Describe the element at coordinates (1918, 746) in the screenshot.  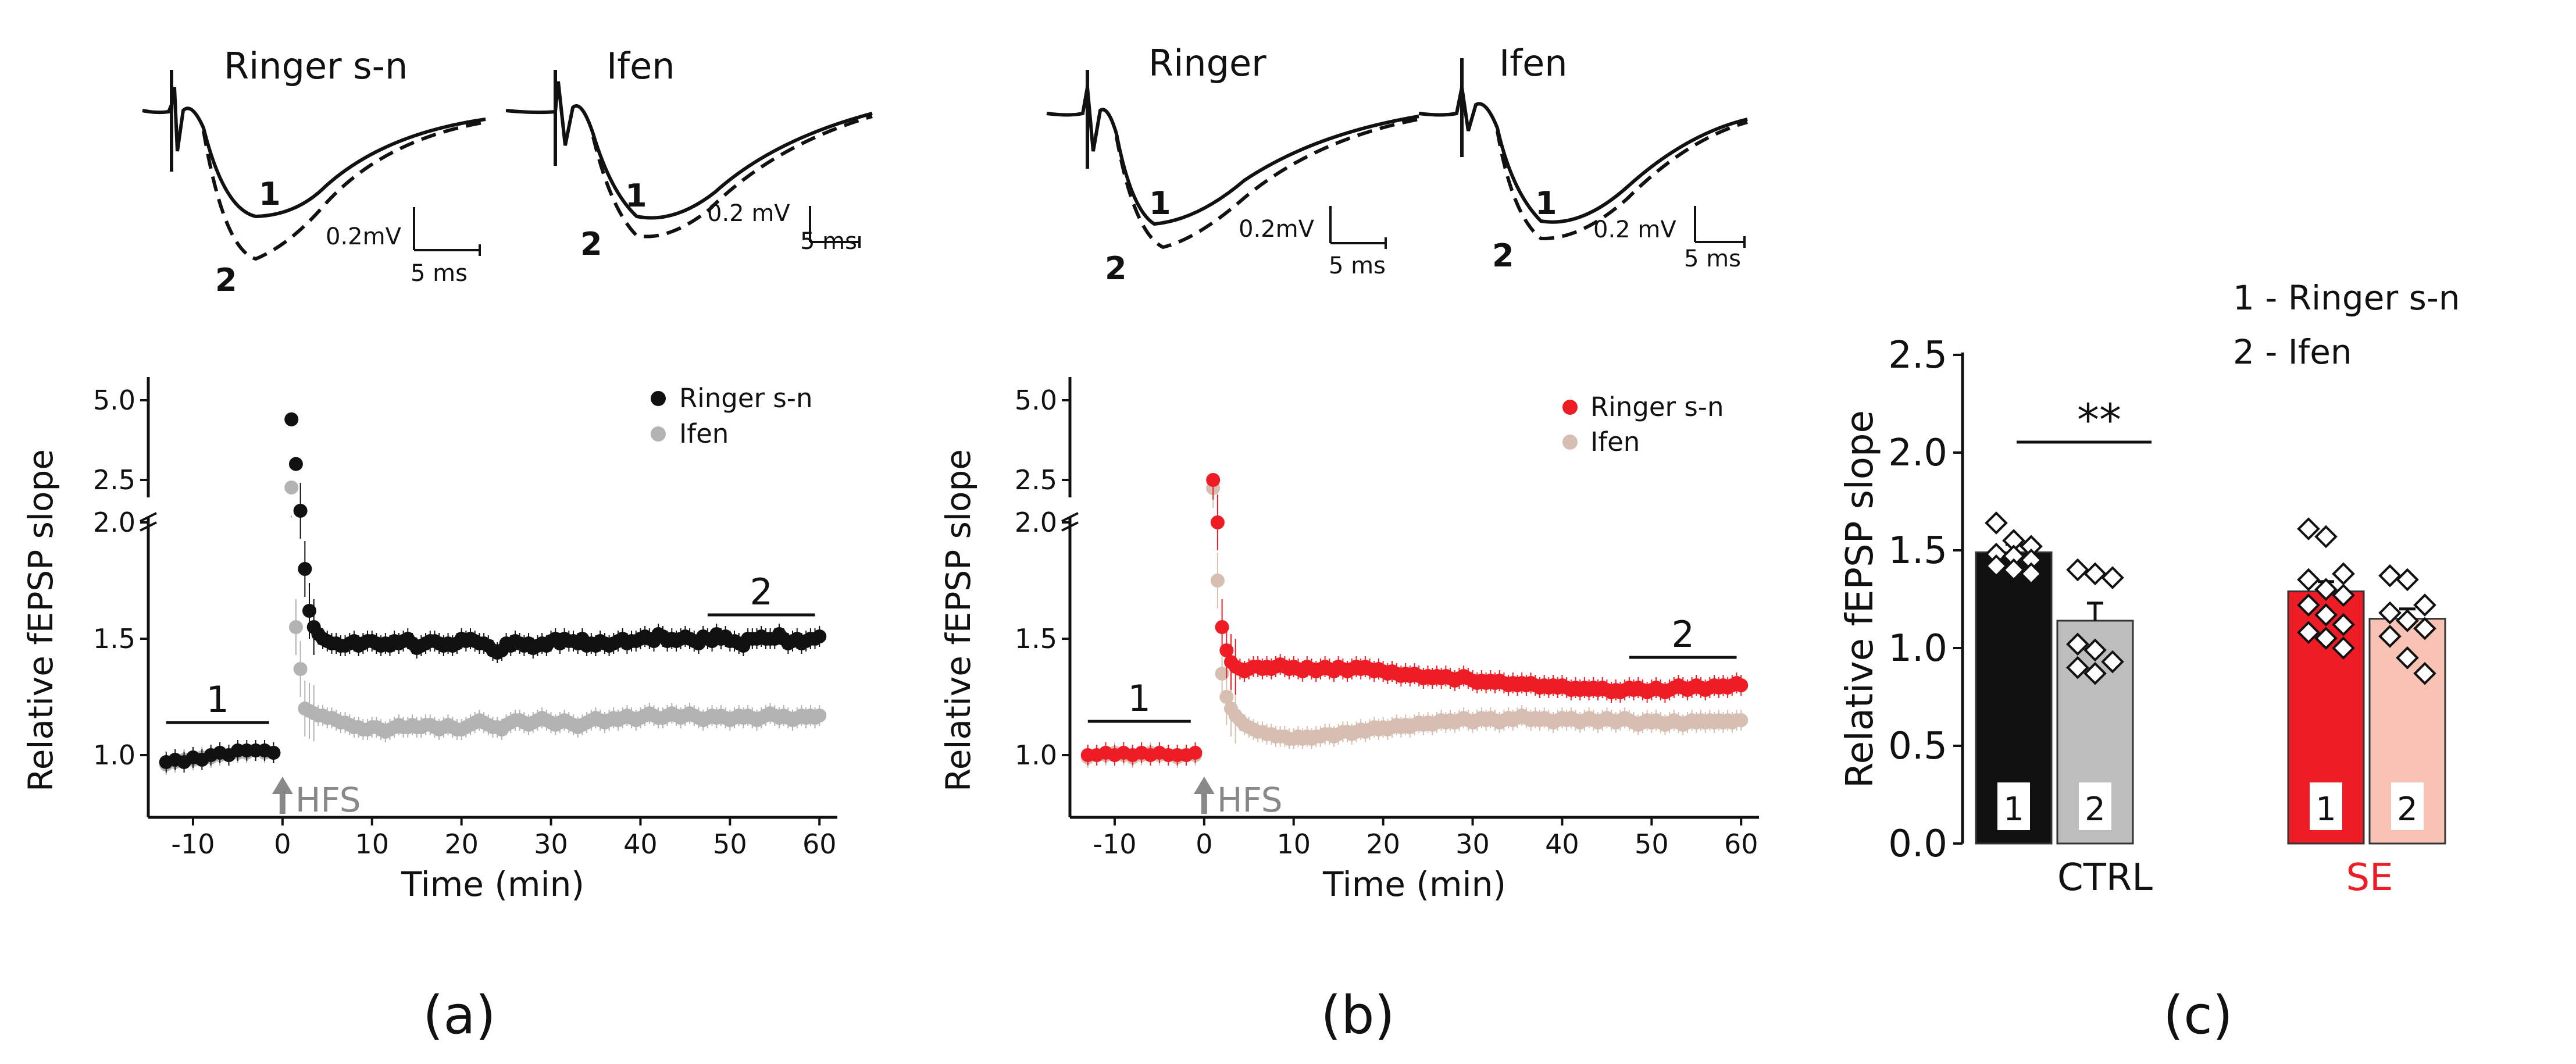
I see `c-y-tick-label: 0.5` at that location.